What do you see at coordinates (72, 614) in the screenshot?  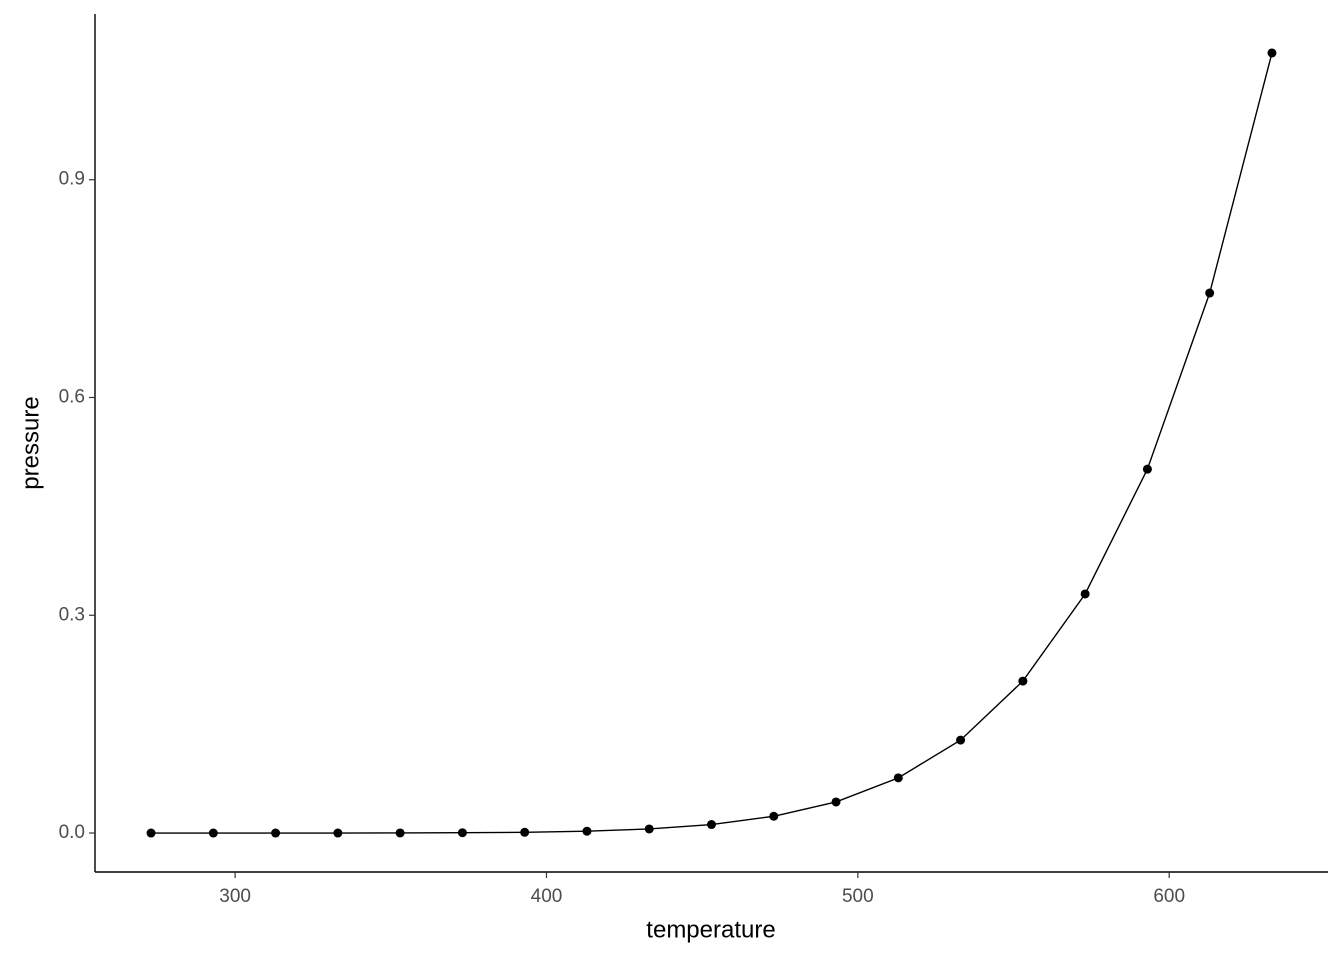 I see `y-tick-label: 0.3` at bounding box center [72, 614].